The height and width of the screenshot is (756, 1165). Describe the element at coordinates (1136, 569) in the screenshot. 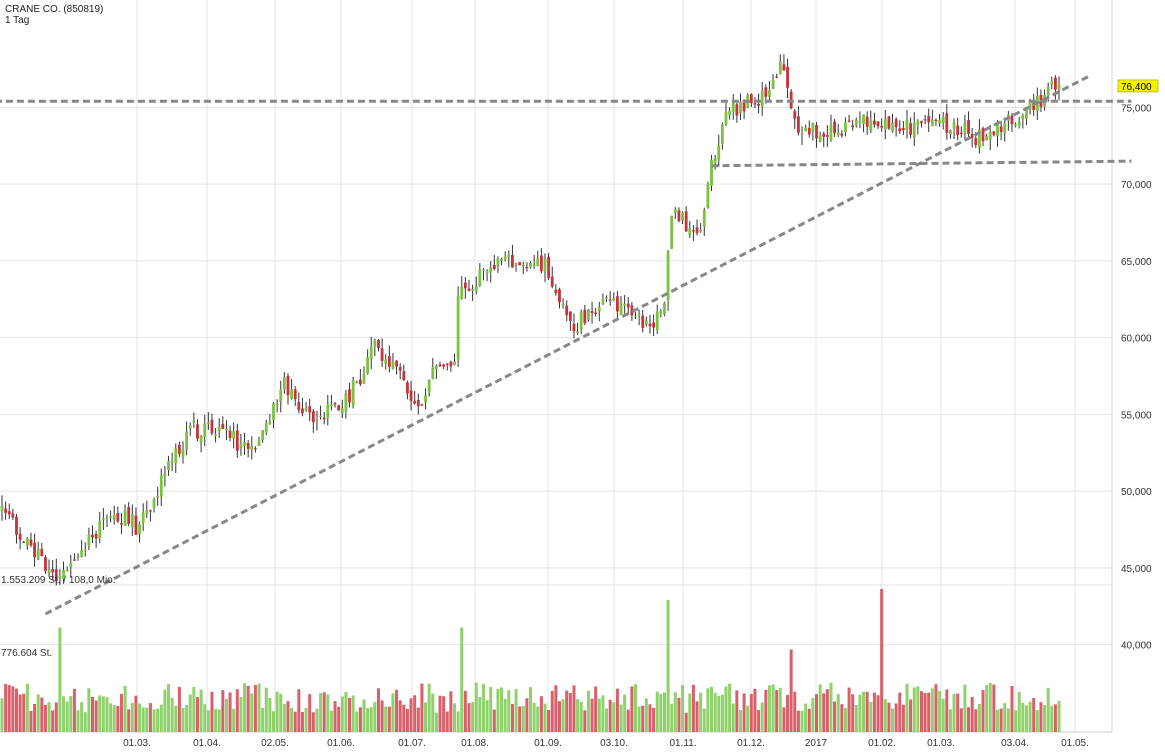

I see `y-tick-label: 45,000` at that location.